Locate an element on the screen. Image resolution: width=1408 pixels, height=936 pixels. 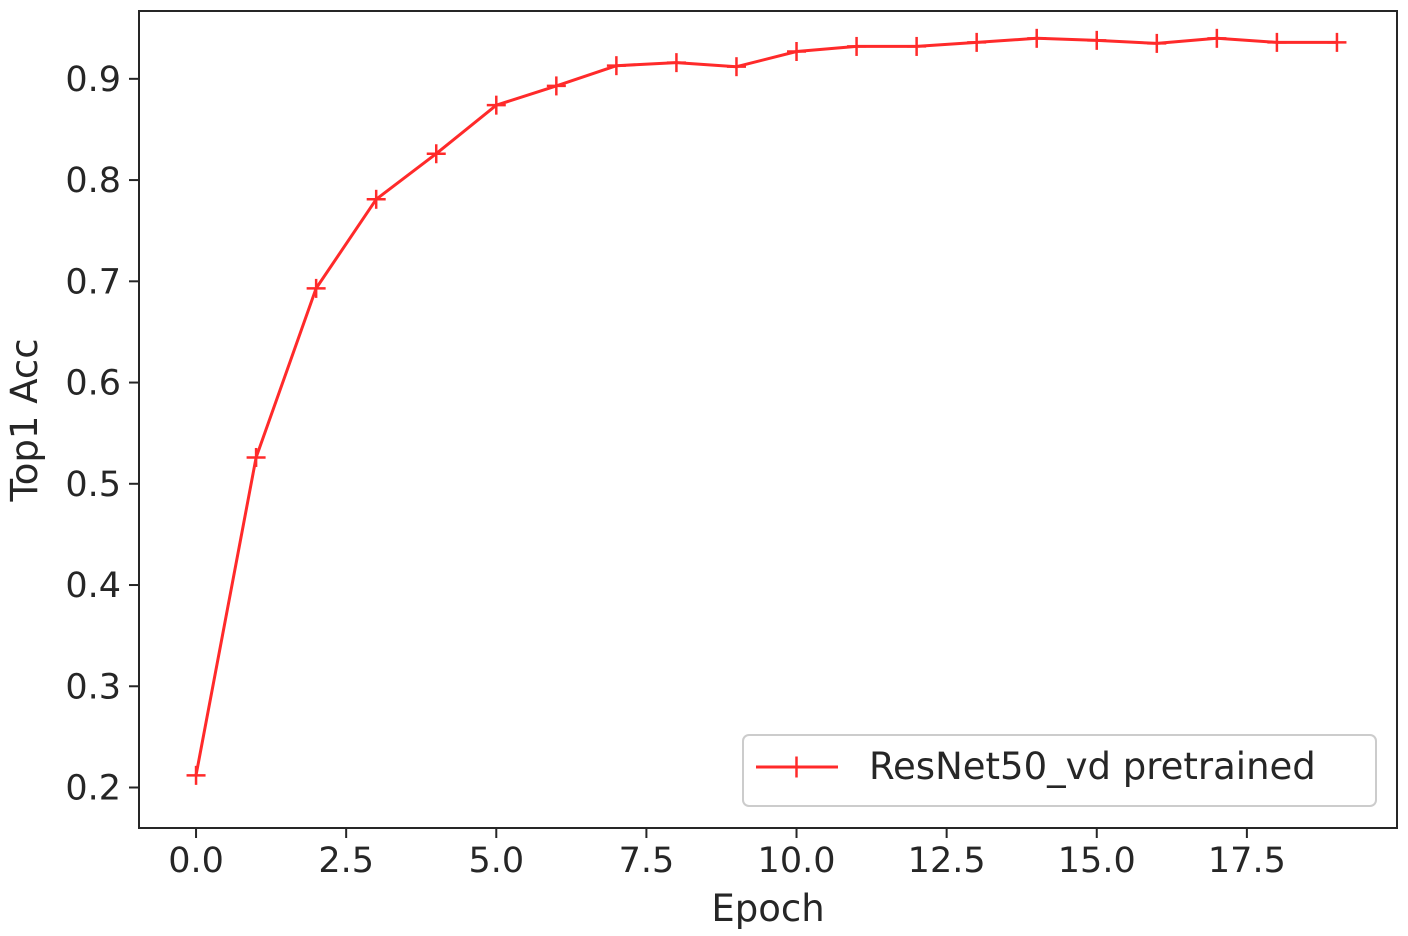
y-tick-label: 0.2 is located at coordinates (93, 789).